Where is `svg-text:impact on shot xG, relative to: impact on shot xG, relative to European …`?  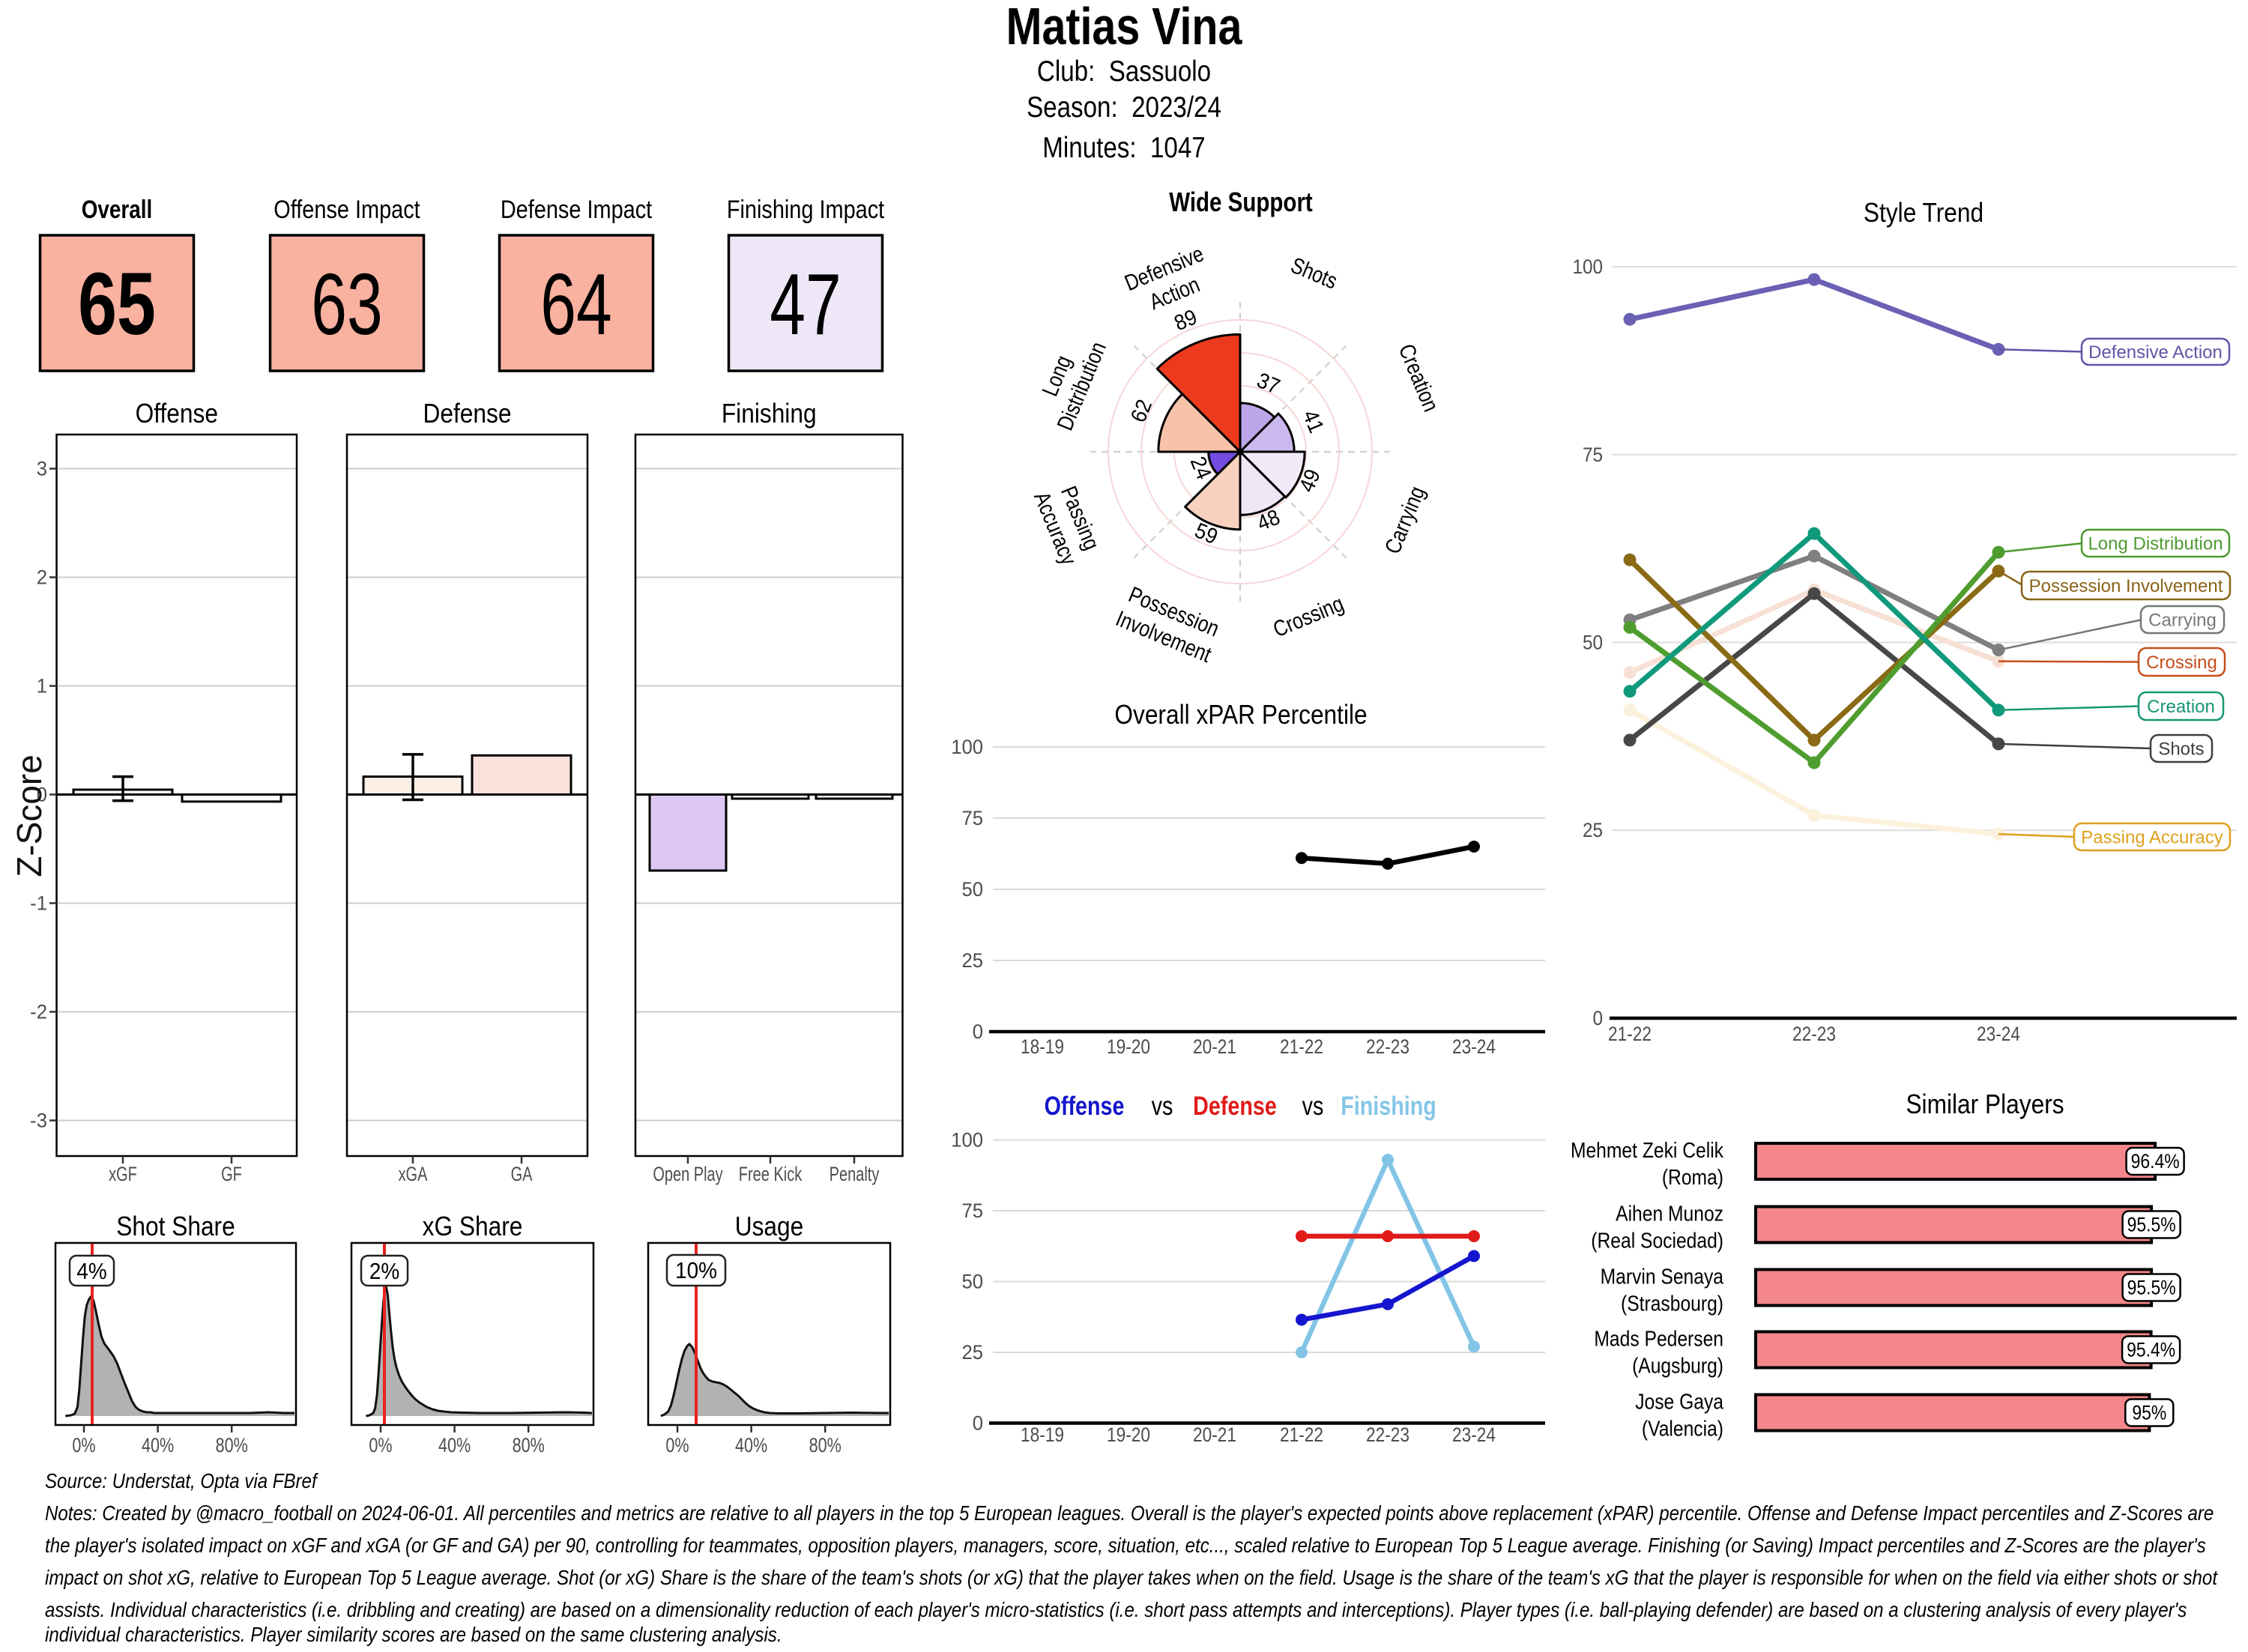
svg-text:impact on shot xG, relative to: impact on shot xG, relative to European … is located at coordinates (1132, 1577).